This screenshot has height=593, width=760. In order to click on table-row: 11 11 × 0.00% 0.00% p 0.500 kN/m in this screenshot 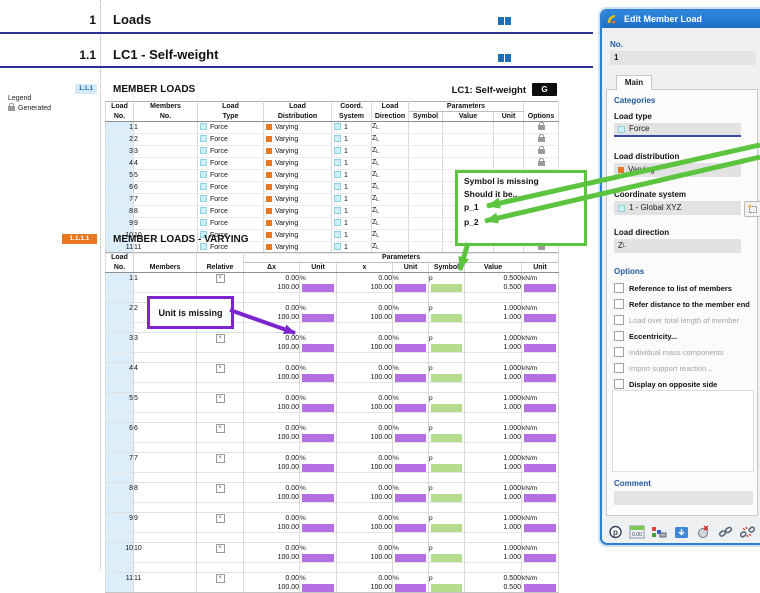, I will do `click(332, 577)`.